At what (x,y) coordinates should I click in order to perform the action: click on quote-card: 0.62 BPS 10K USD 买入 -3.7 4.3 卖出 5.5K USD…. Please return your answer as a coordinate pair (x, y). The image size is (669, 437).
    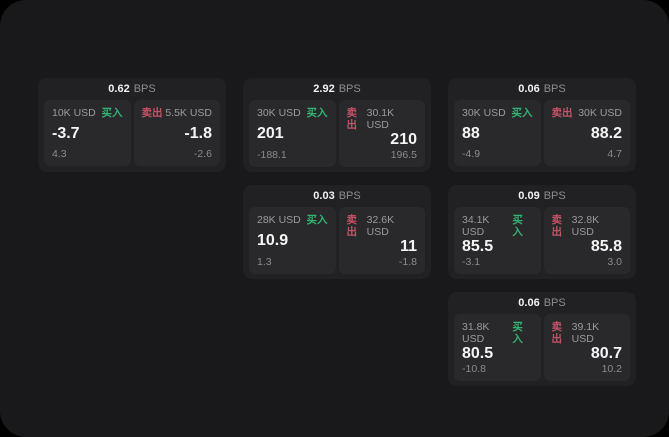
    Looking at the image, I should click on (132, 125).